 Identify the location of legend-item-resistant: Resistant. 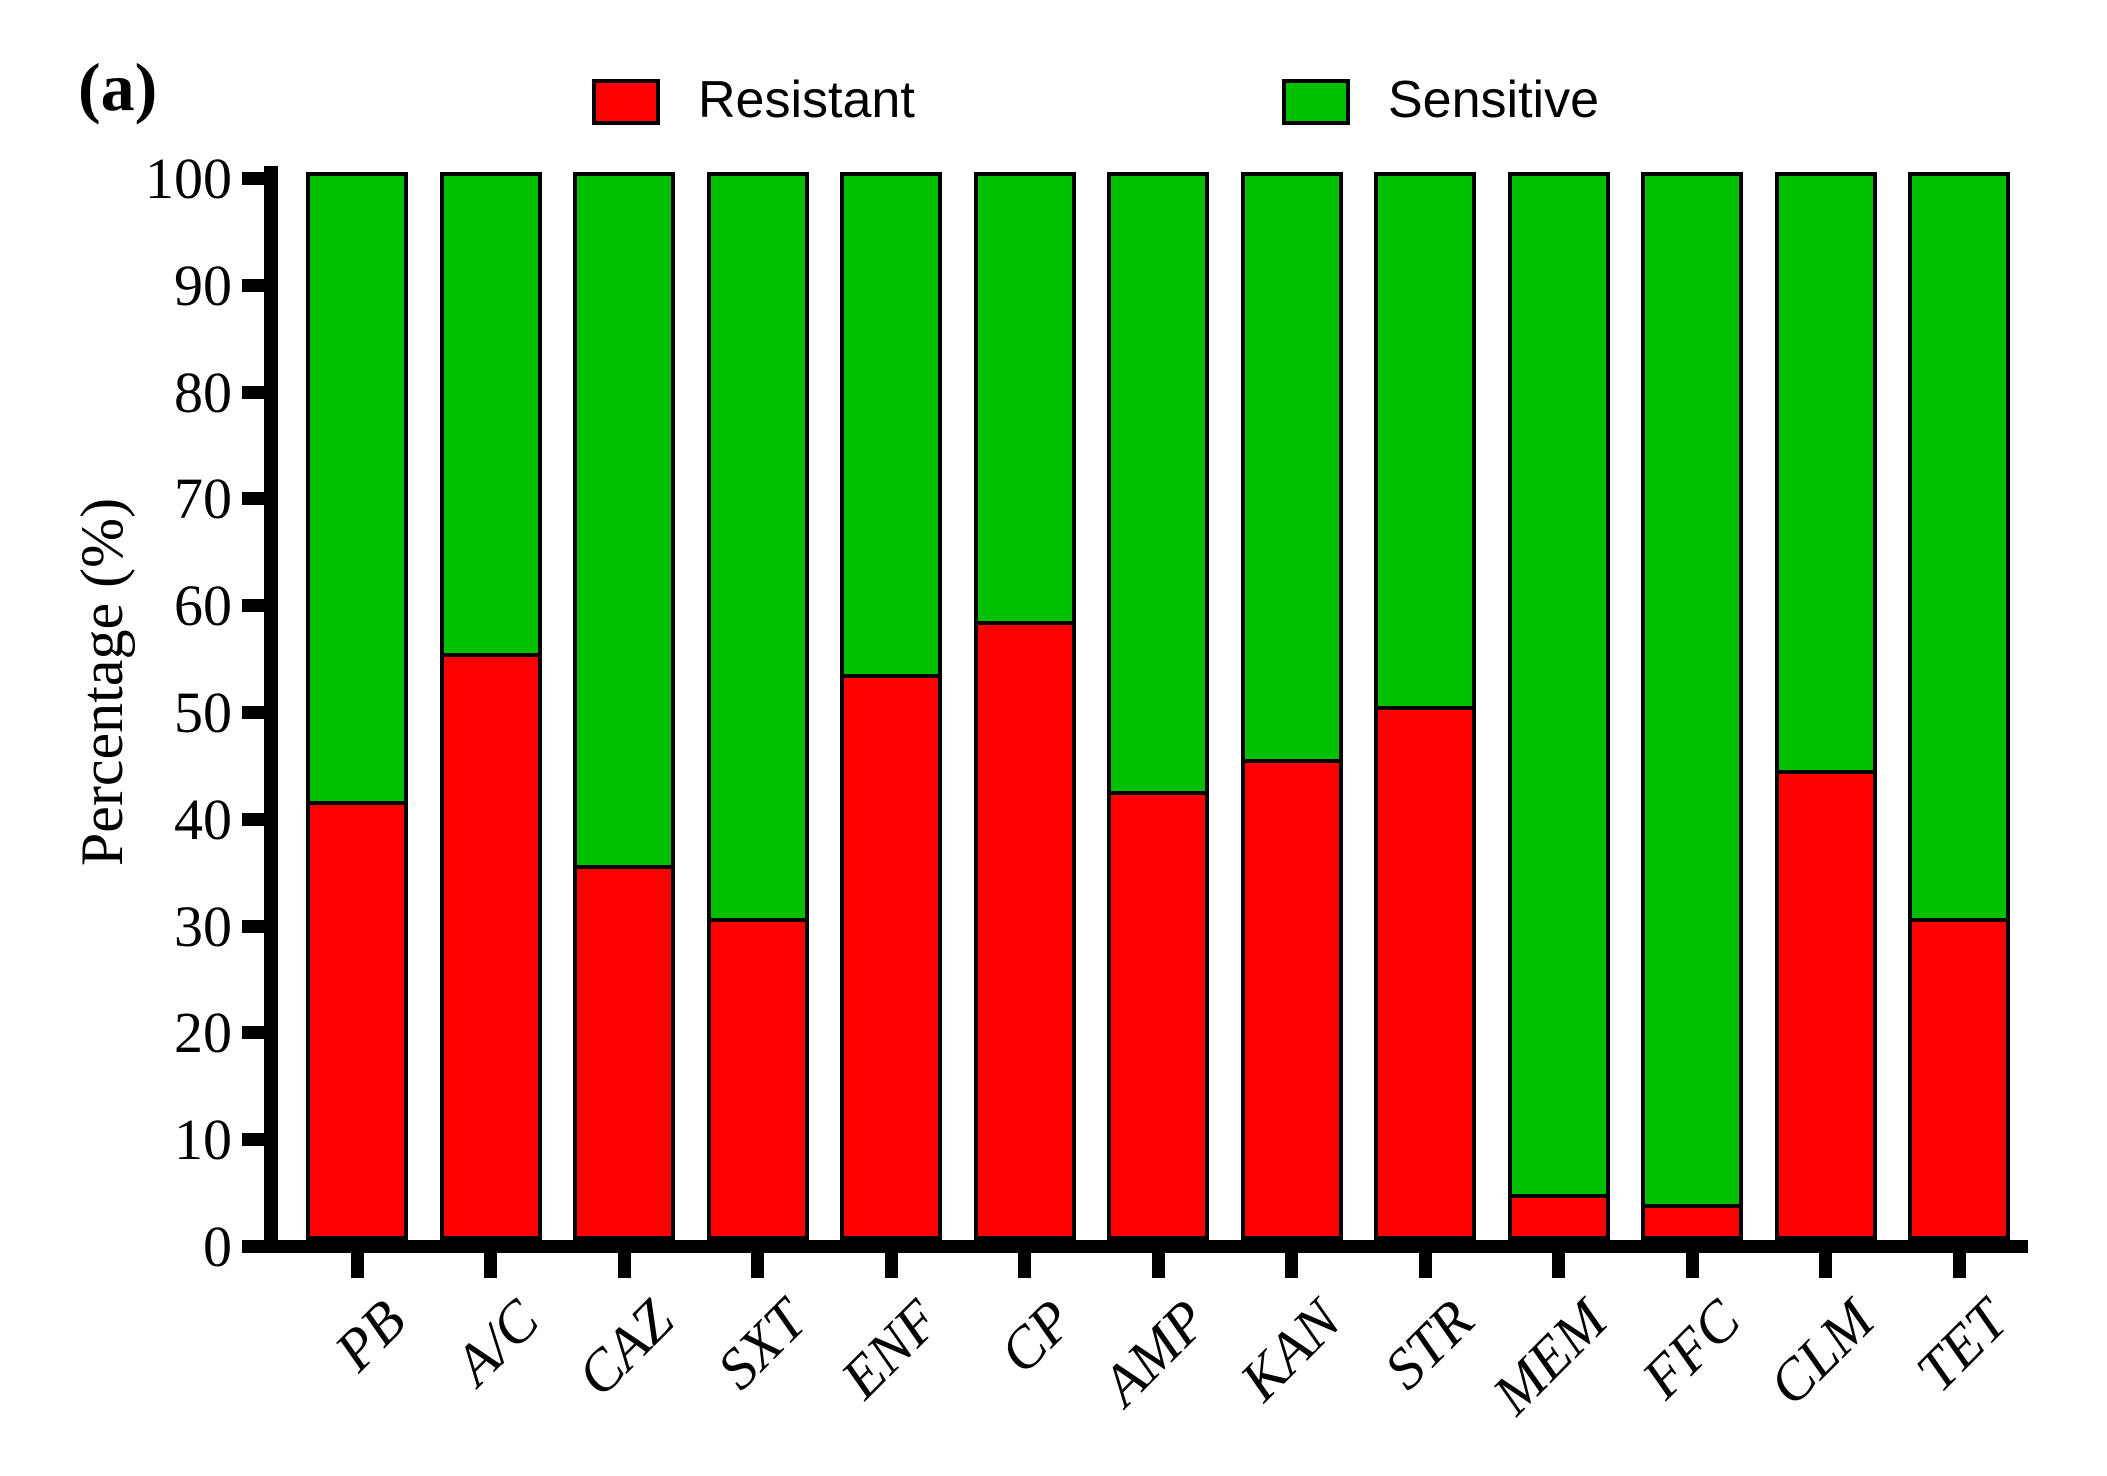
(753, 100).